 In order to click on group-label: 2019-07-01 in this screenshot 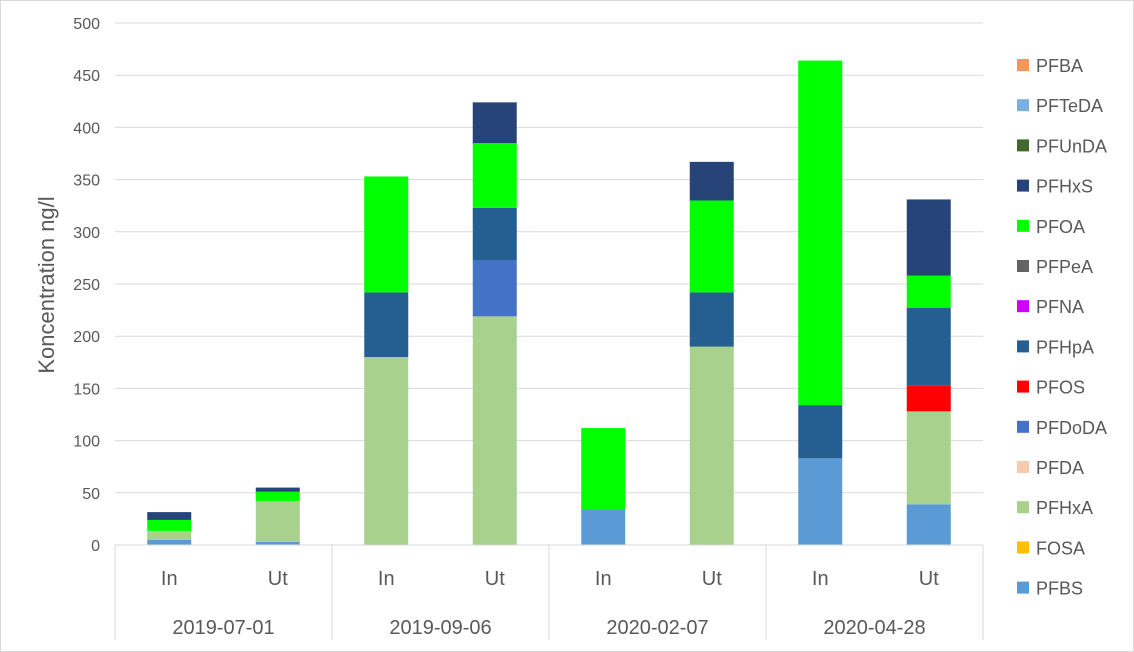, I will do `click(223, 628)`.